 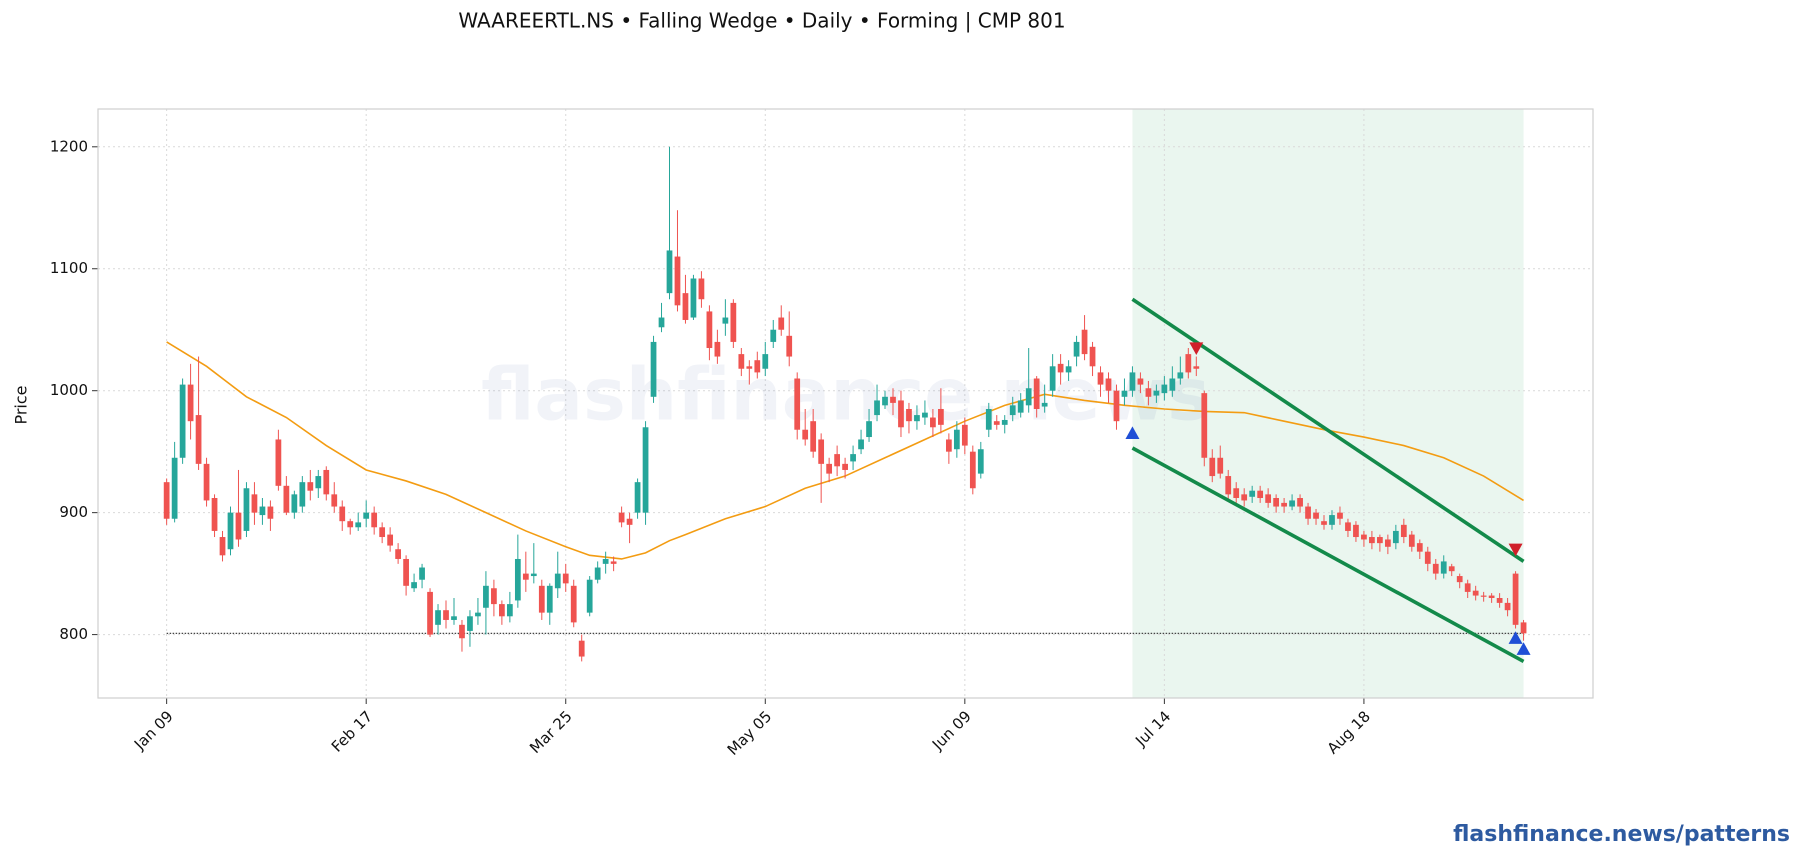 I want to click on x-tick-label: Aug 18, so click(x=1349, y=732).